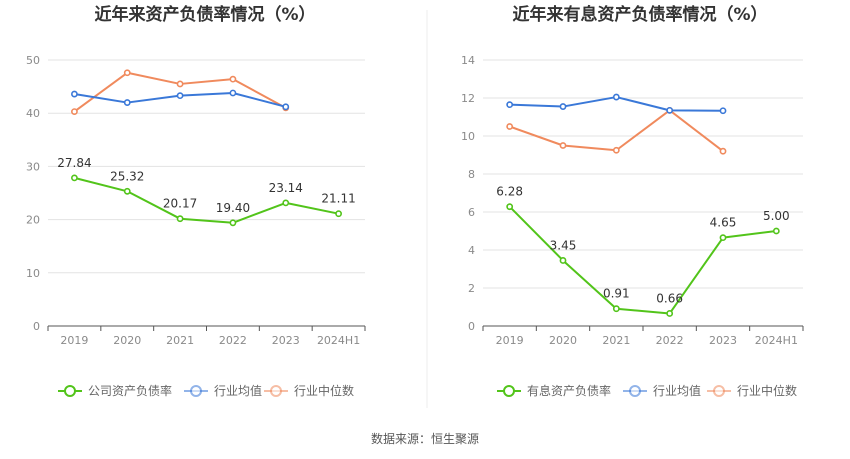 Image resolution: width=850 pixels, height=459 pixels. Describe the element at coordinates (776, 216) in the screenshot. I see `data-label: 5.00` at that location.